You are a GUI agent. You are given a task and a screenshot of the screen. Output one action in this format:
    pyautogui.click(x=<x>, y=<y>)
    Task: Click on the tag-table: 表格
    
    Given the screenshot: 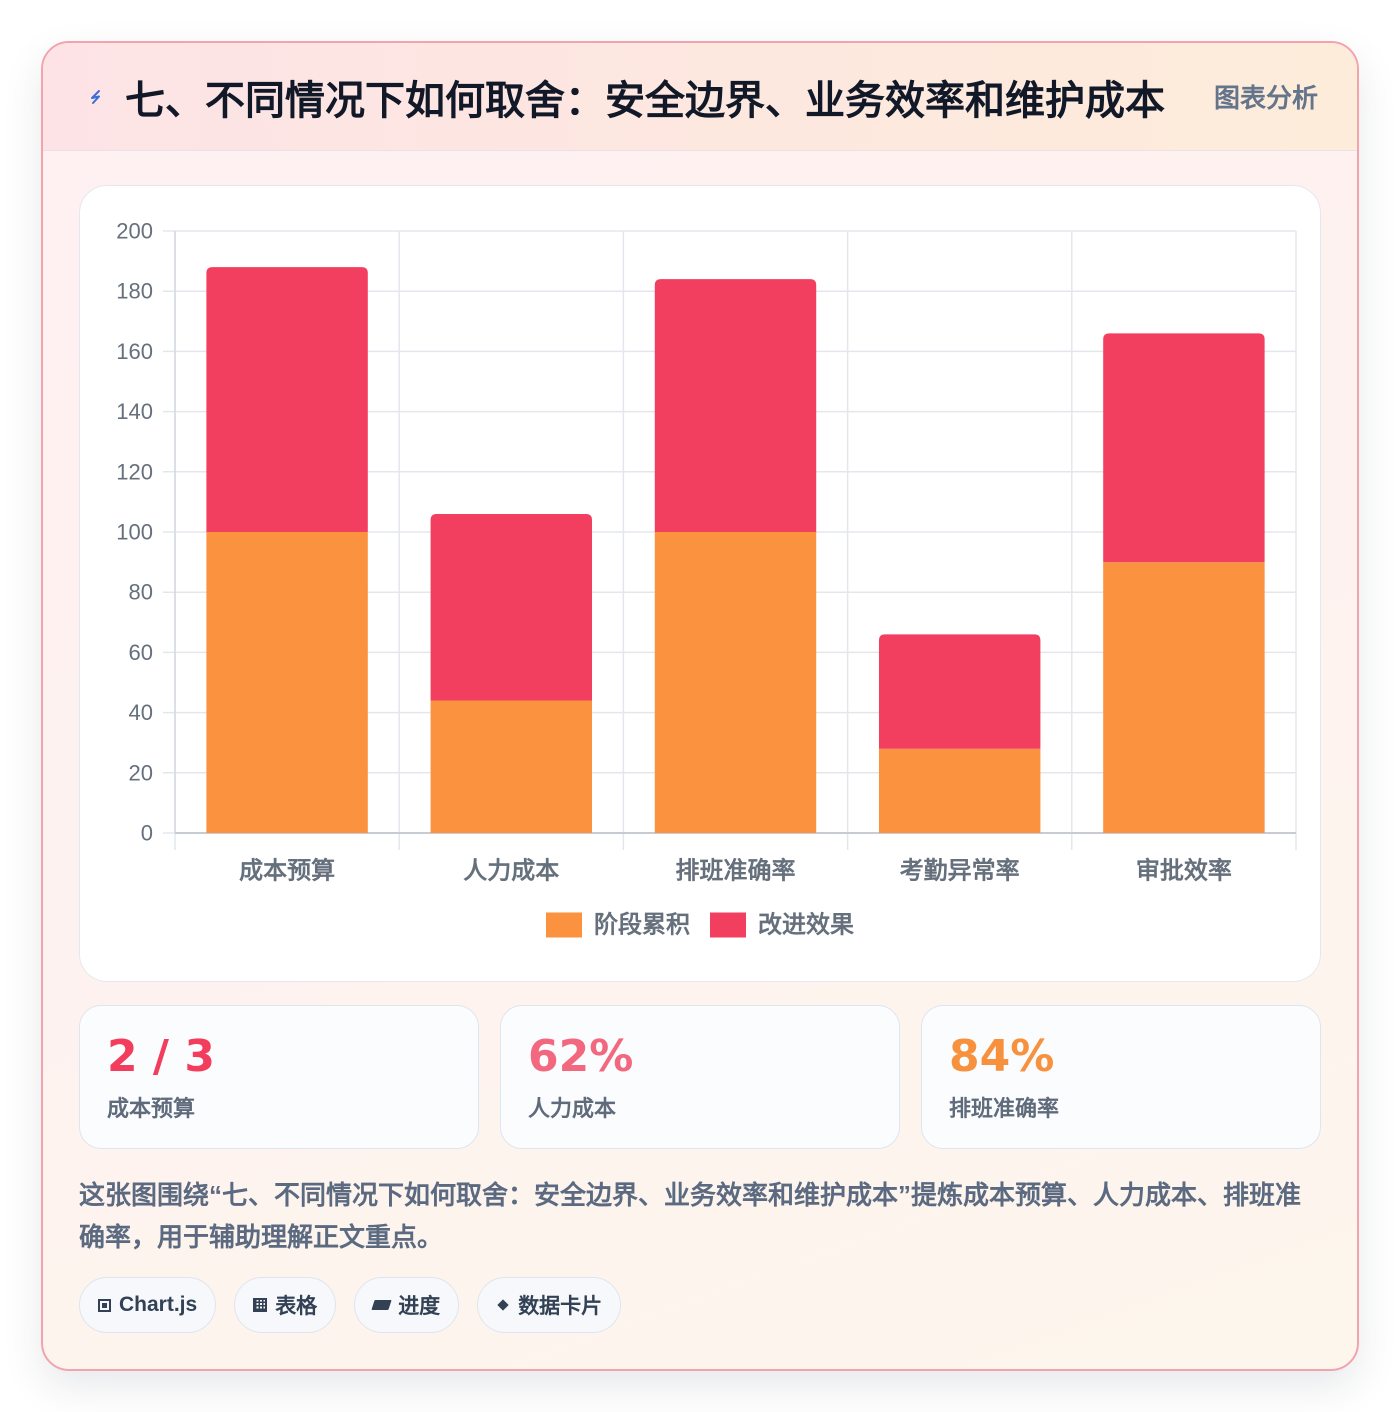 What is the action you would take?
    pyautogui.click(x=285, y=1305)
    